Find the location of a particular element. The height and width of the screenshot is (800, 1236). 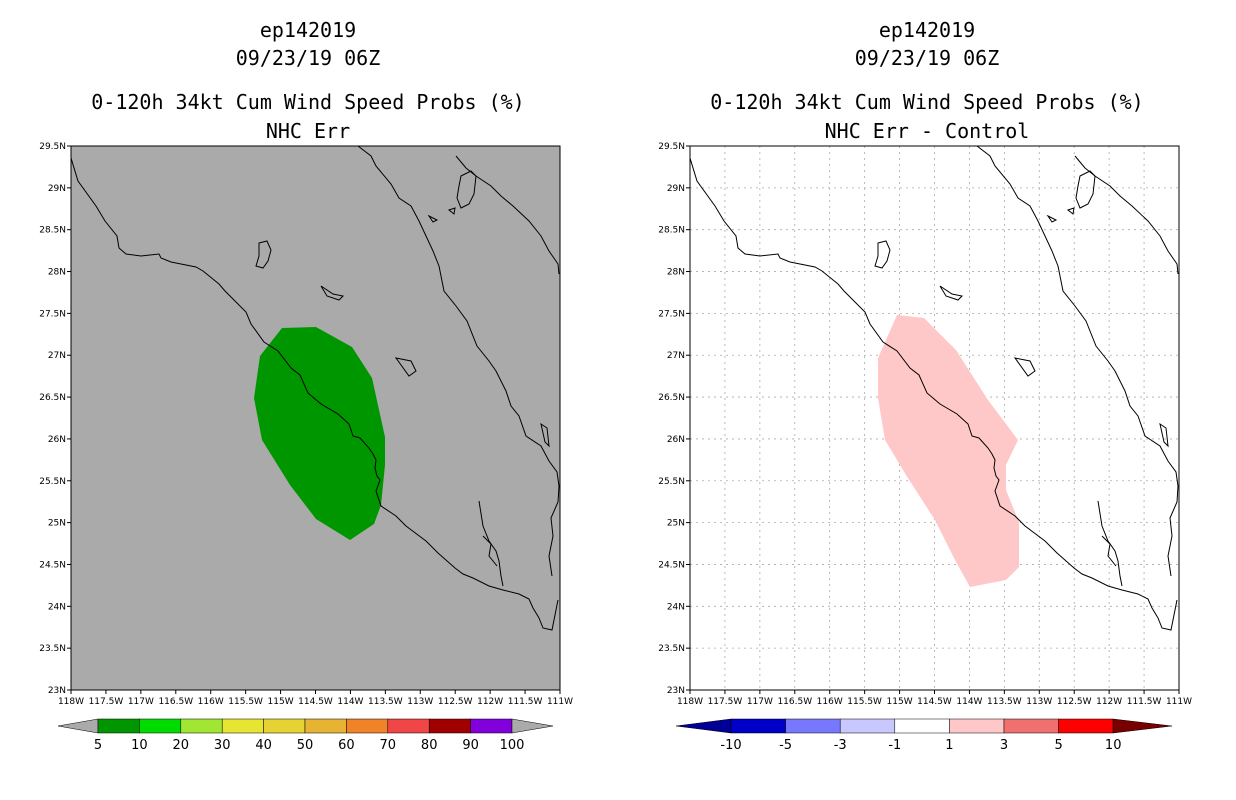

lon-tick-label: 117W is located at coordinates (141, 702).